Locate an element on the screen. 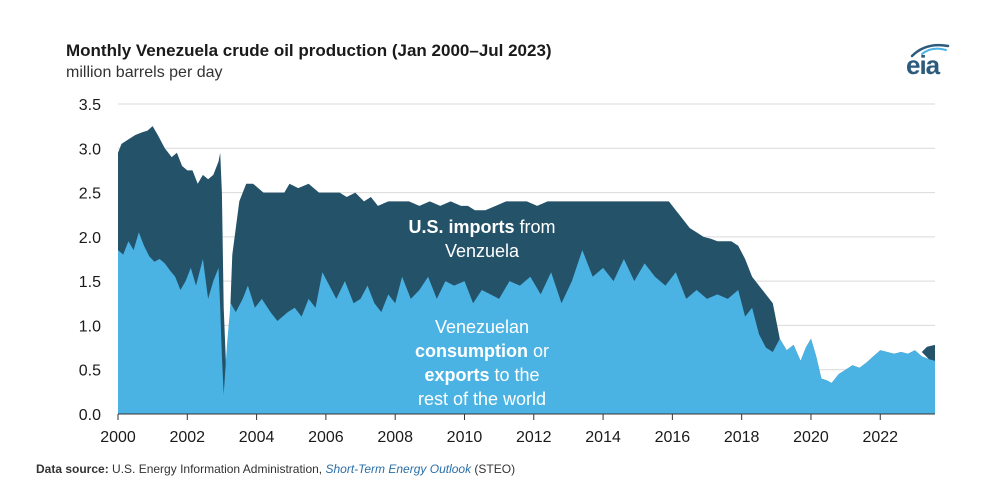 The image size is (981, 493). y-tick-label: 0.5 is located at coordinates (90, 371).